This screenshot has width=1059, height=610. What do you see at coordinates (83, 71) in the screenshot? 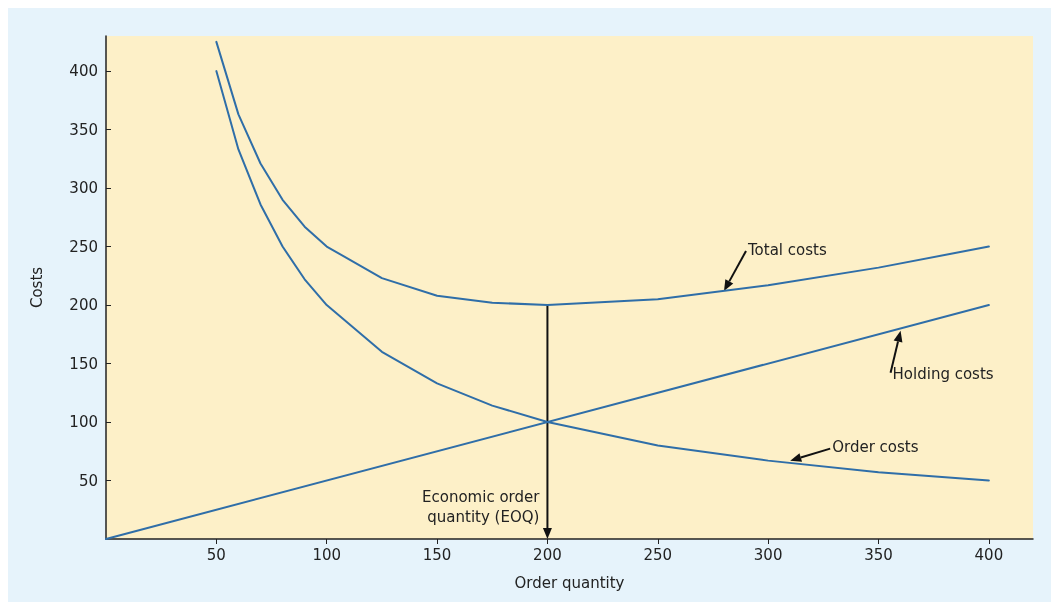
I see `y-tick-label: 400` at bounding box center [83, 71].